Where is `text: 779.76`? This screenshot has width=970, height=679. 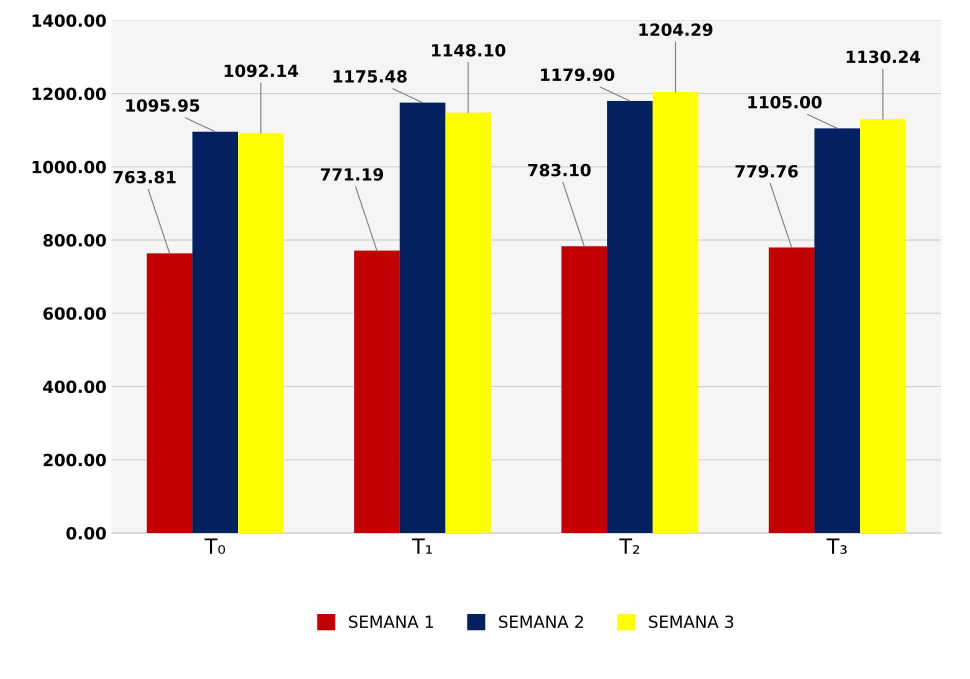 text: 779.76 is located at coordinates (767, 171).